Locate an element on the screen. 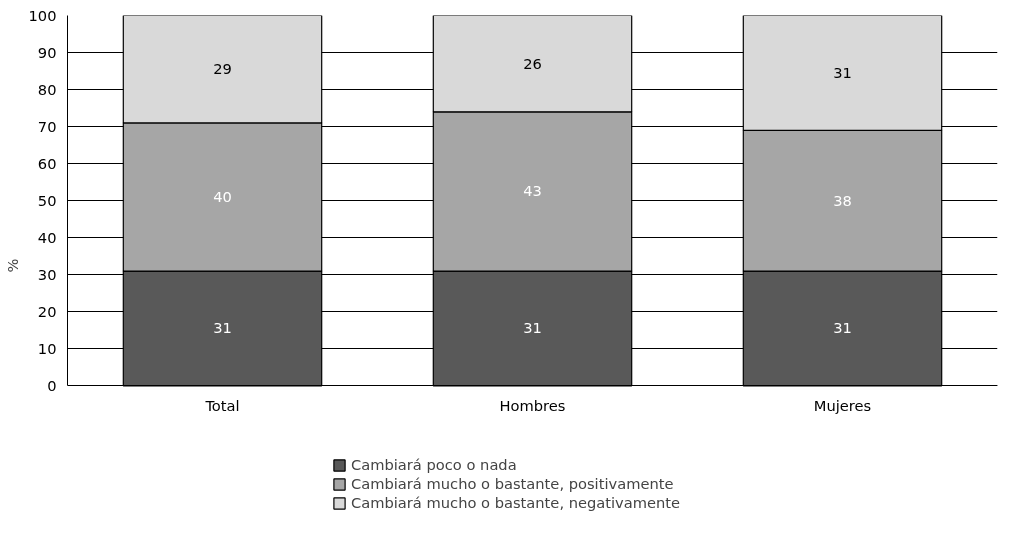  legend-label: Cambiará mucho o bastante, positivamente is located at coordinates (512, 483).